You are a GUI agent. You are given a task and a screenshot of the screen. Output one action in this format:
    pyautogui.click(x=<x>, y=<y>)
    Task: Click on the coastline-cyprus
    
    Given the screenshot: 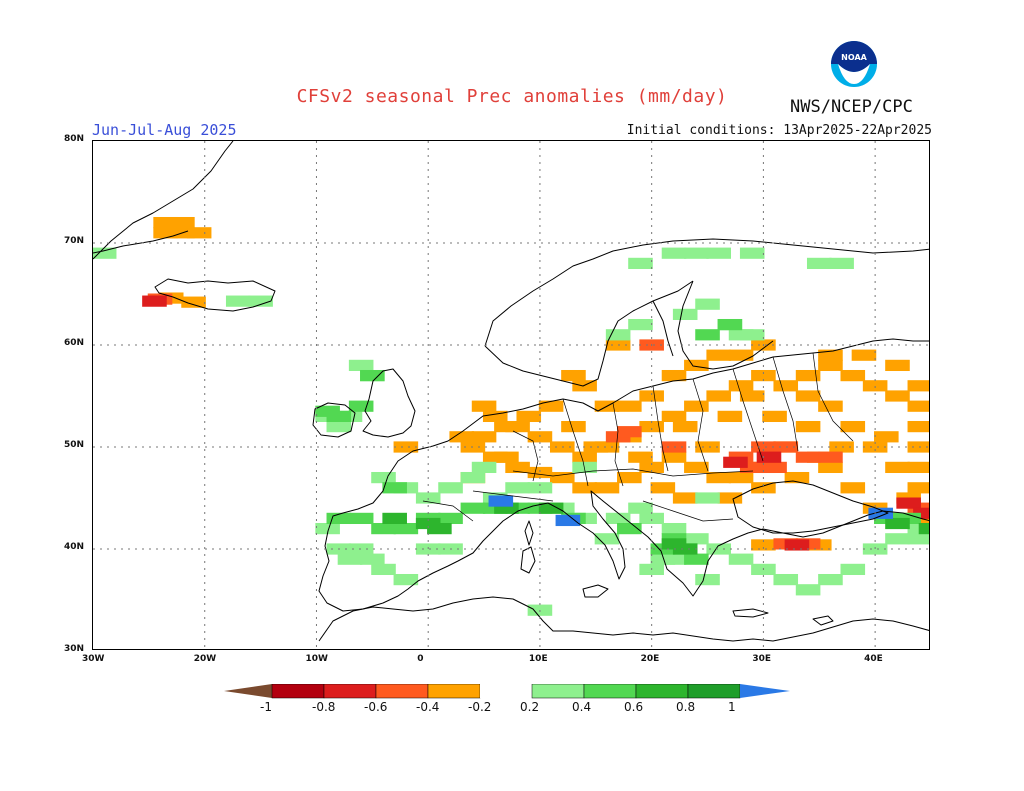 What is the action you would take?
    pyautogui.click(x=823, y=620)
    